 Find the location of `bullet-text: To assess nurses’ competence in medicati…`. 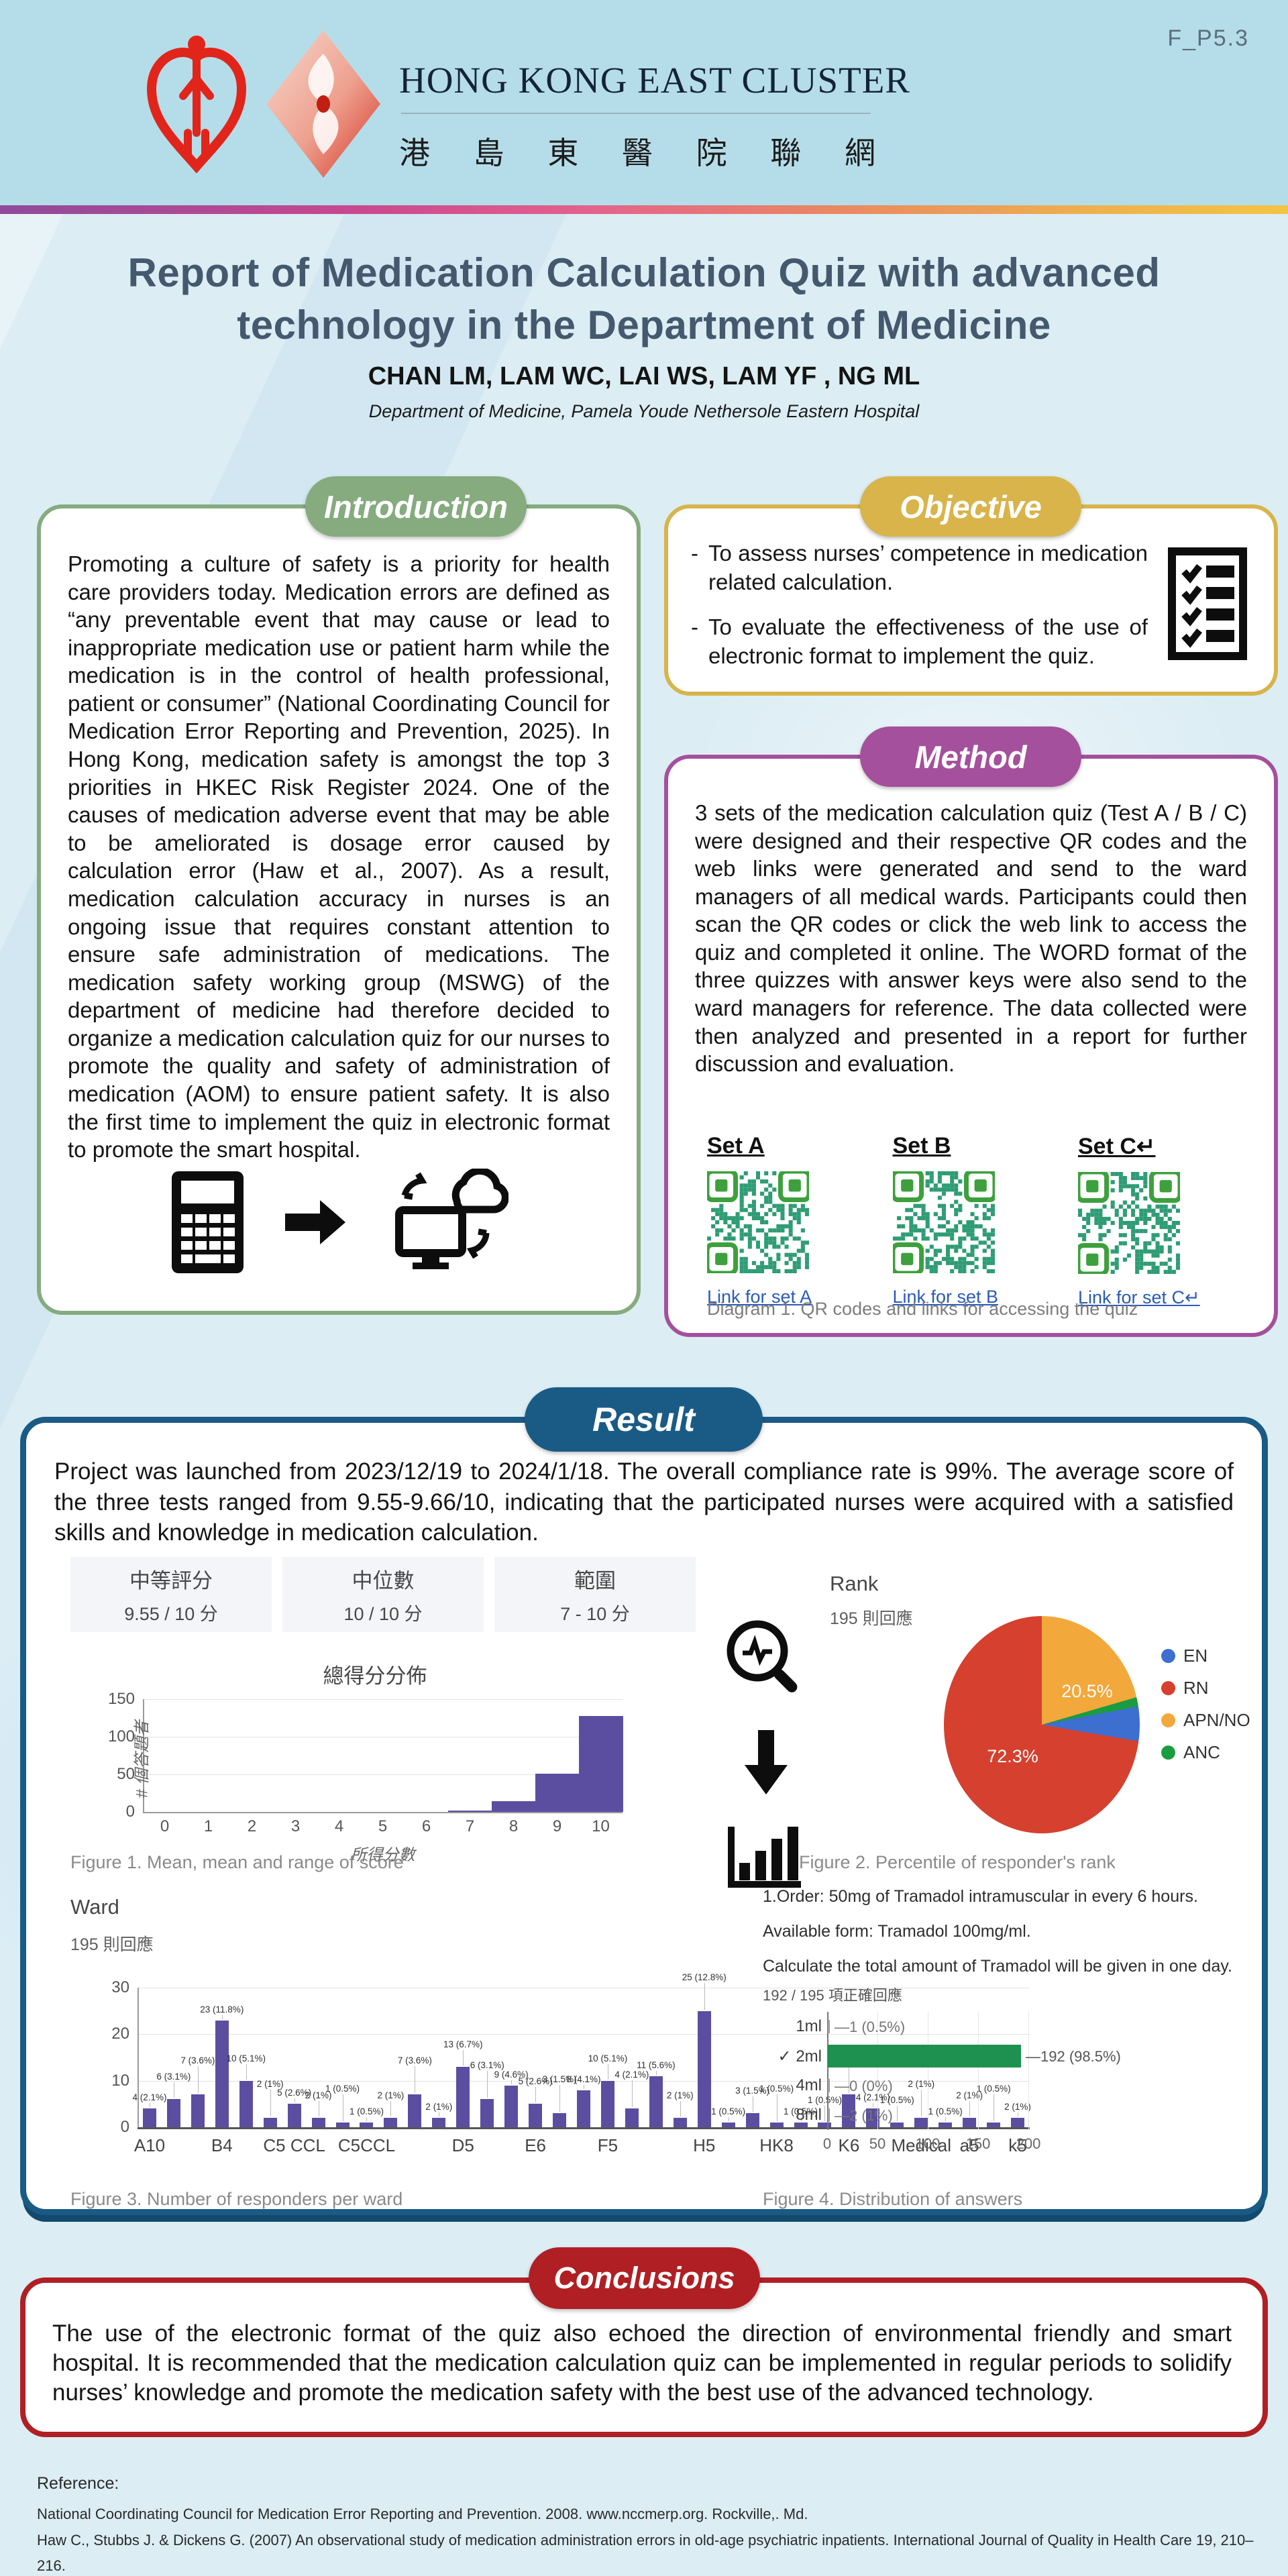

bullet-text: To assess nurses’ competence in medicati… is located at coordinates (928, 567).